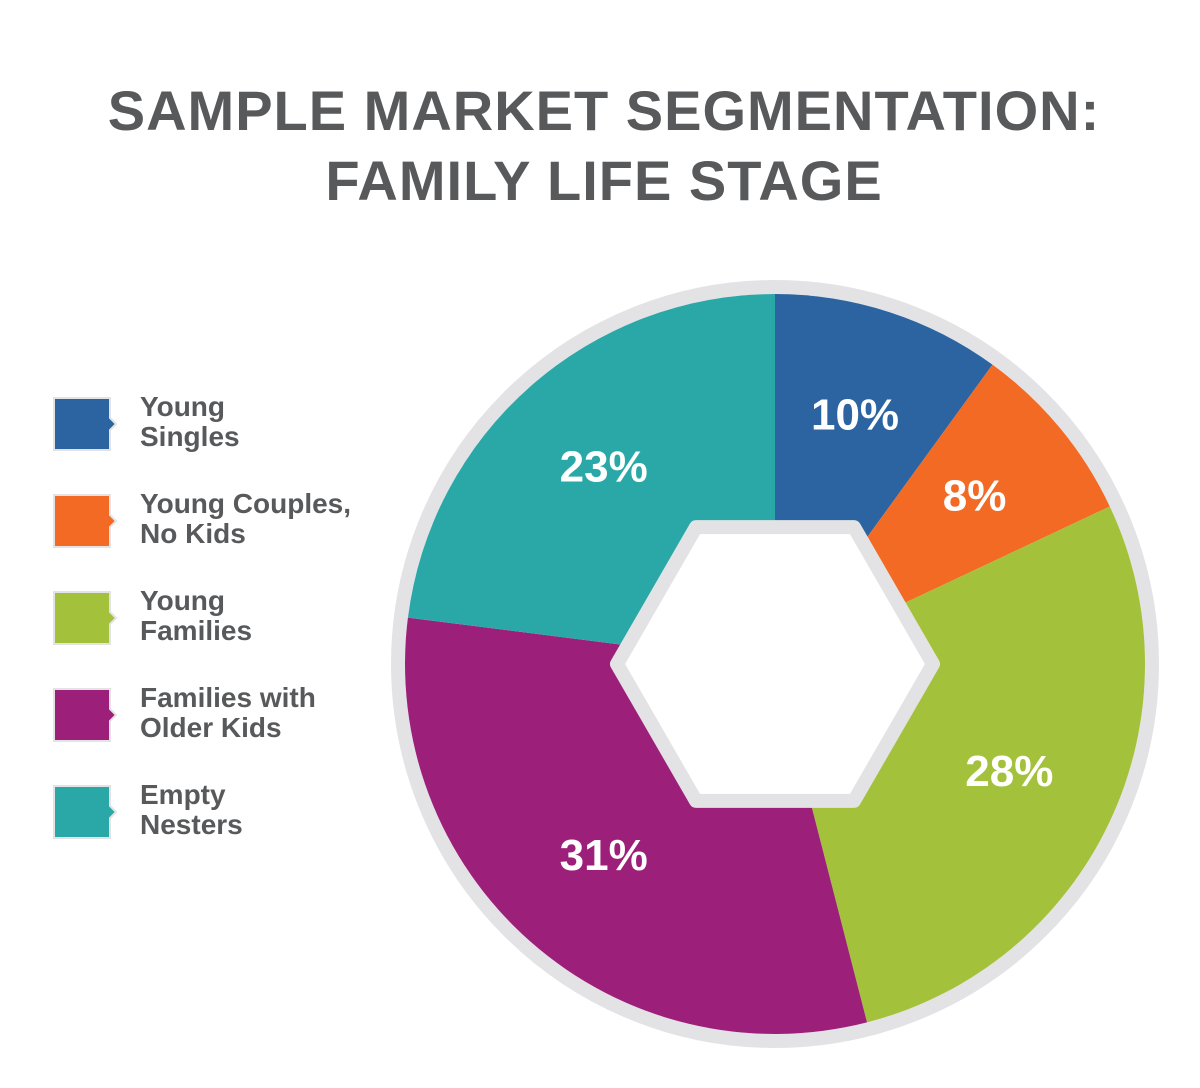  Describe the element at coordinates (604, 466) in the screenshot. I see `value-label: 23%` at that location.